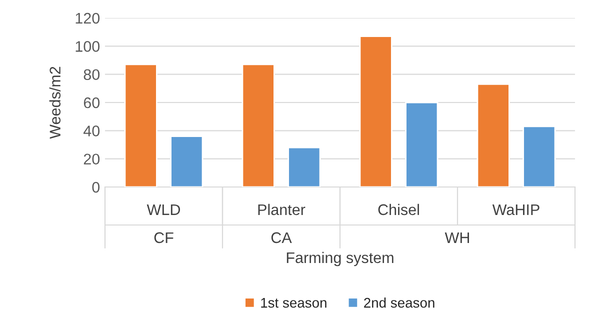 The height and width of the screenshot is (330, 591). I want to click on x-tick-label: Chisel, so click(398, 210).